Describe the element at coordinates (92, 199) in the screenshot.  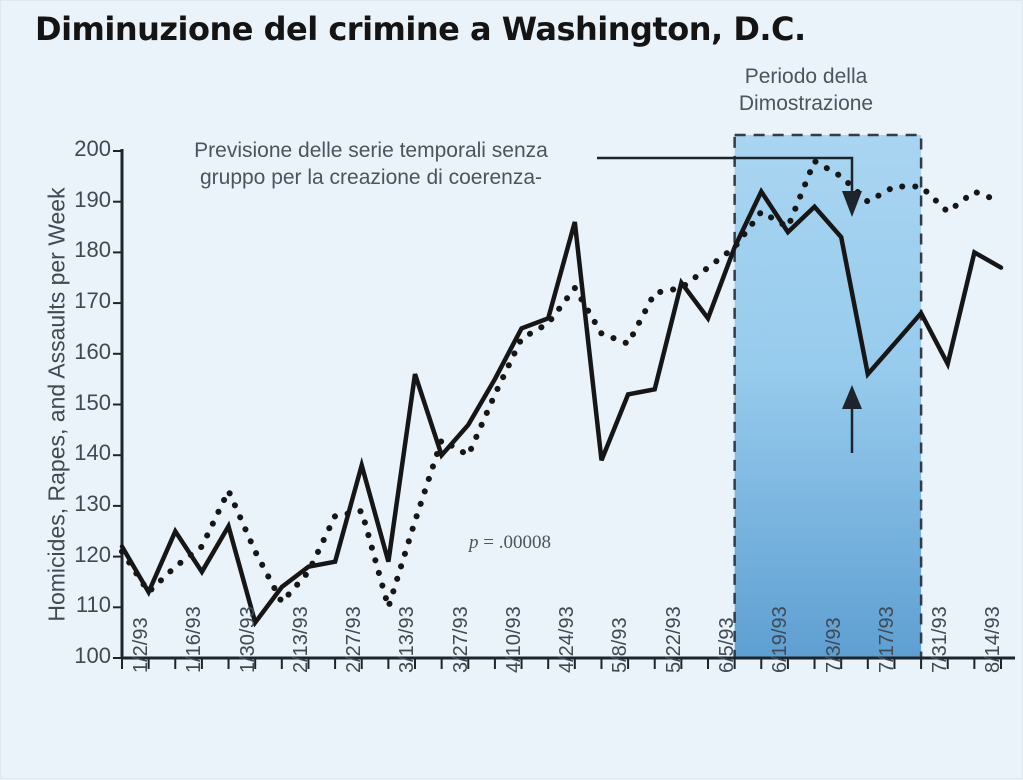
I see `y-tick-label: 190` at that location.